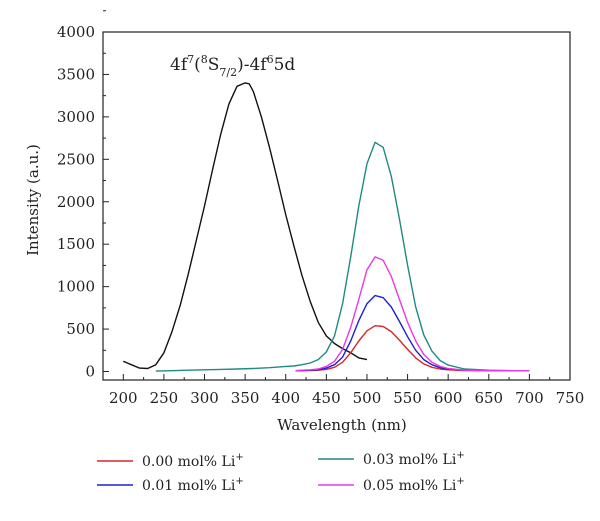 This screenshot has width=600, height=521. What do you see at coordinates (76, 287) in the screenshot?
I see `y-tick-label: 1000` at bounding box center [76, 287].